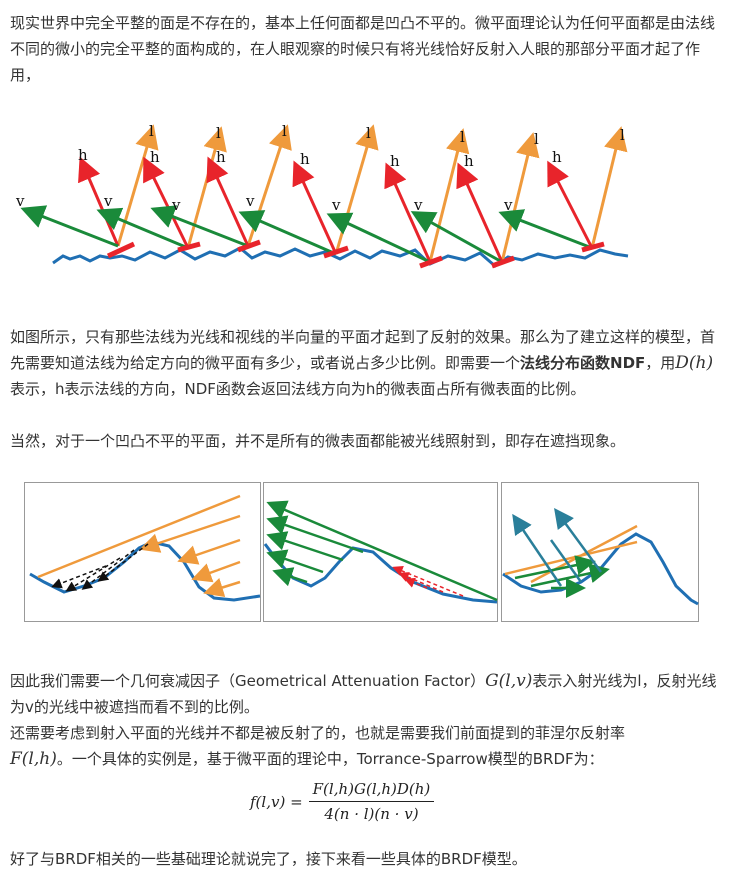 Image resolution: width=734 pixels, height=874 pixels. Describe the element at coordinates (380, 552) in the screenshot. I see `masking-panel` at that location.